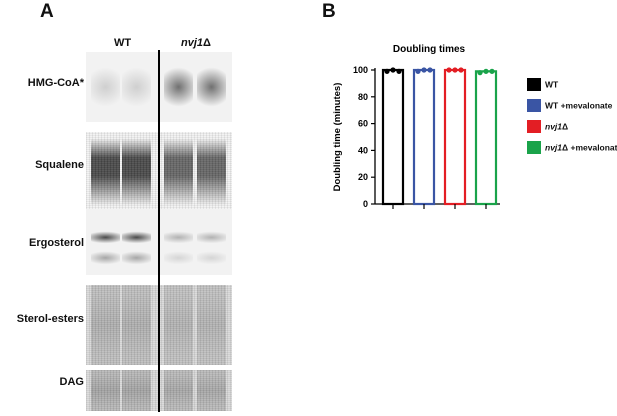  I want to click on legend-text: WT, so click(552, 84).